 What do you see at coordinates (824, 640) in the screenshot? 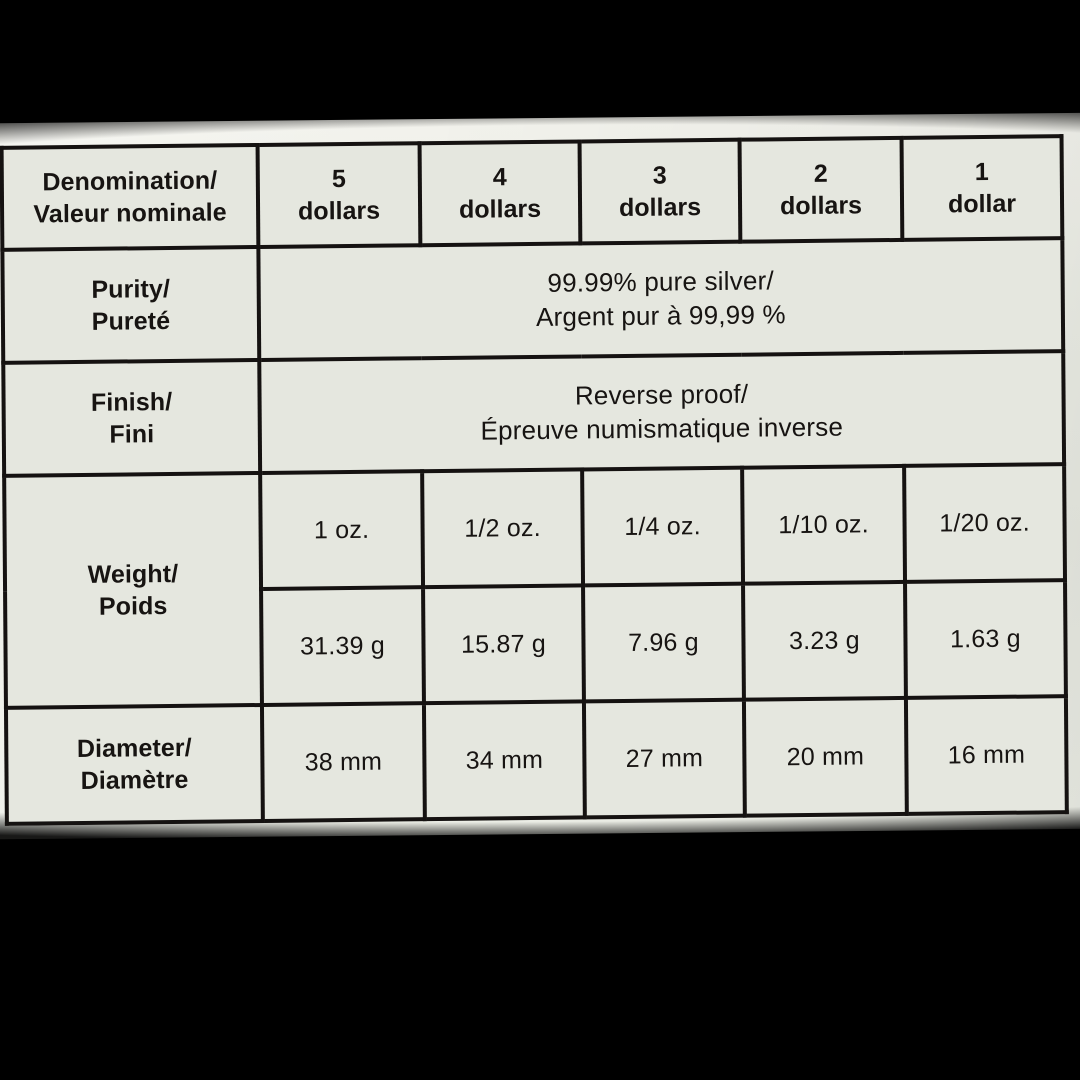
I see `cell-weight-g-2-dollars: 3.23 g` at bounding box center [824, 640].